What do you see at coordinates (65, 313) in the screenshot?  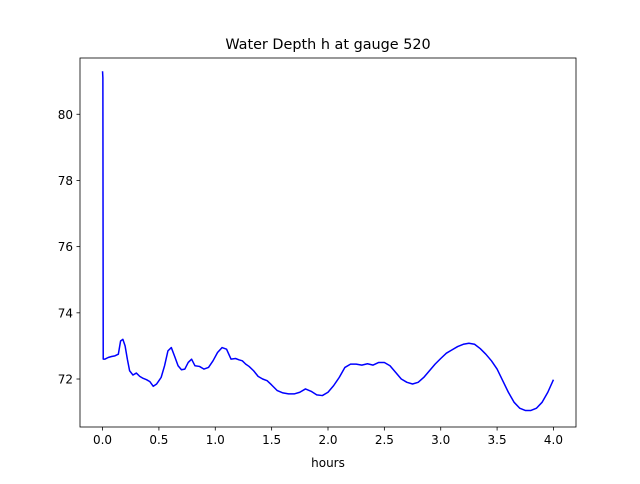 I see `y-tick-label: 74` at bounding box center [65, 313].